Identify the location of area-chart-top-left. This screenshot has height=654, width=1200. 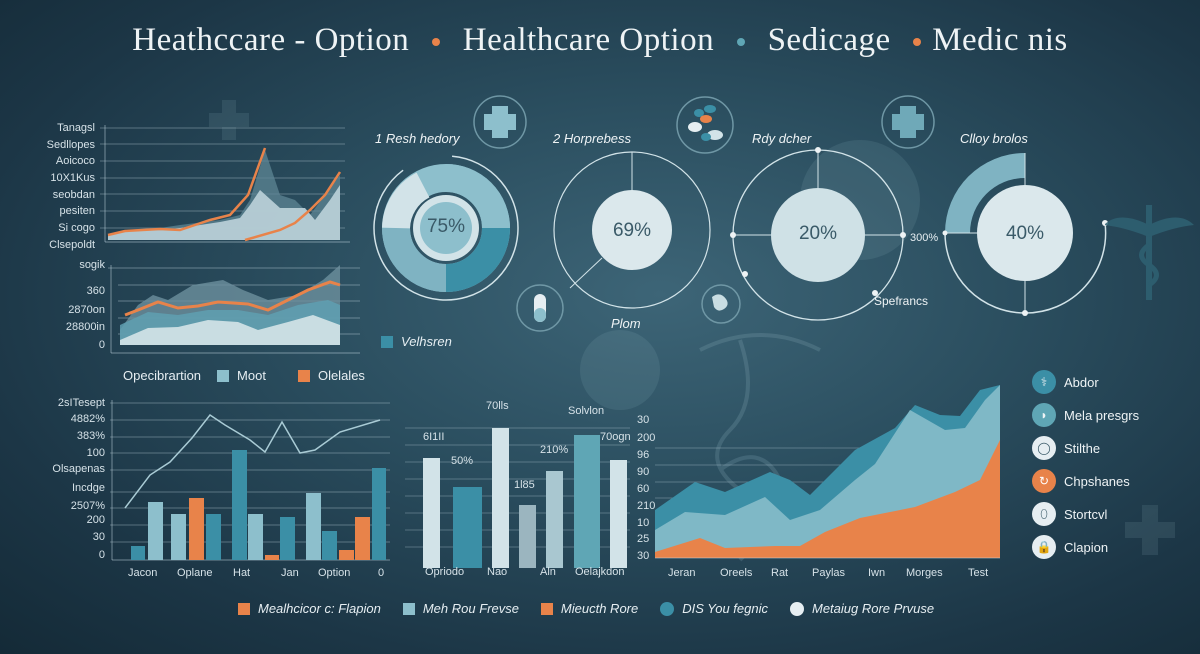
(225, 184).